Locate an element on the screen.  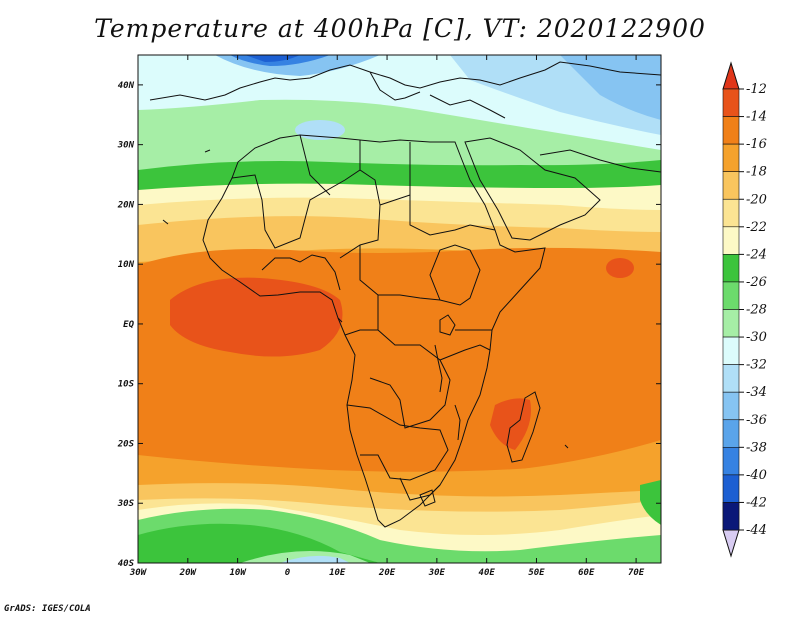
colorbar-top-arrow is located at coordinates (731, 75).